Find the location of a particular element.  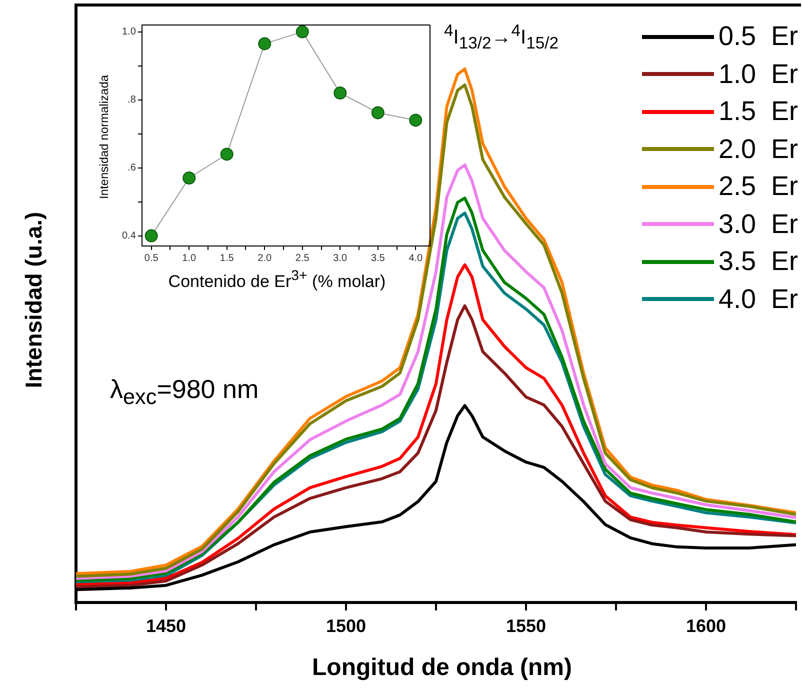

x-tick-label: 1550 is located at coordinates (526, 626).